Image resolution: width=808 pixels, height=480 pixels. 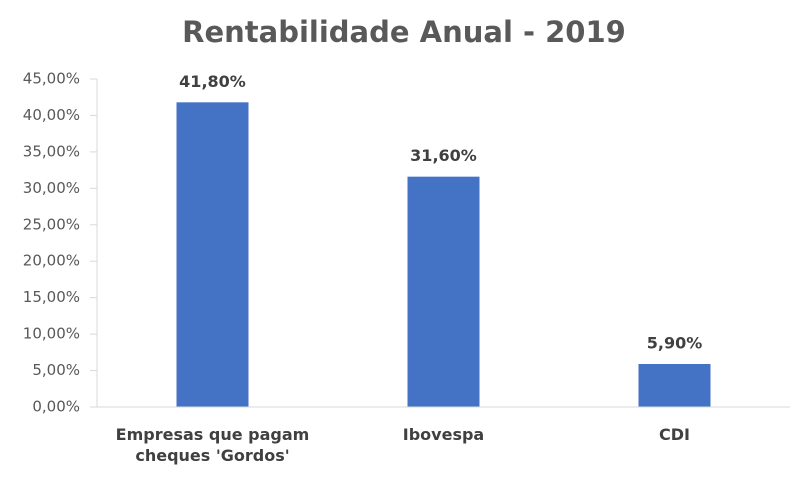 What do you see at coordinates (51, 261) in the screenshot?
I see `y-tick-label: 20,00%` at bounding box center [51, 261].